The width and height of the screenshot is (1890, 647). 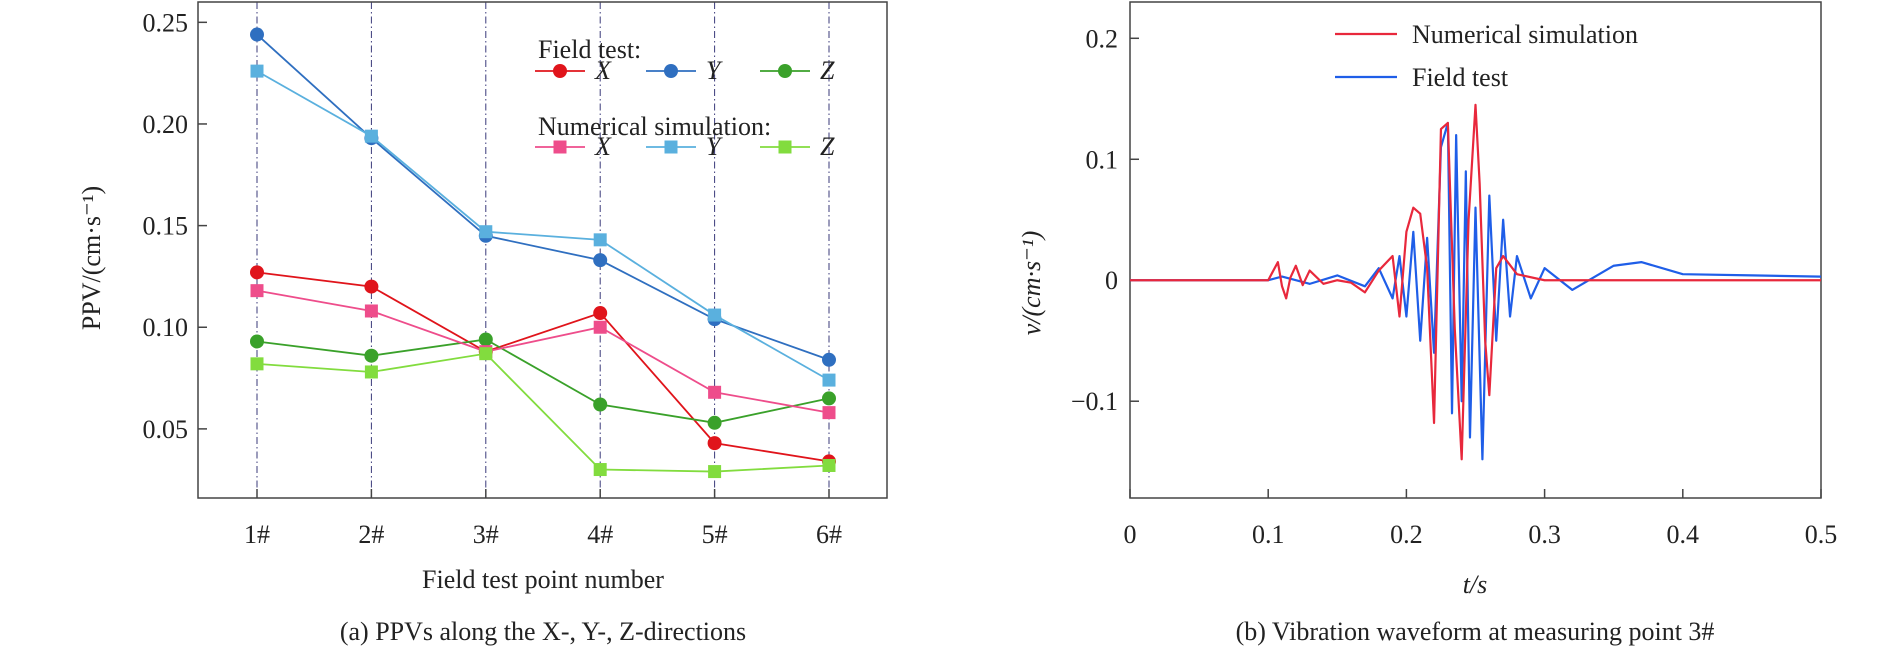 I want to click on x-tick-label: 3#, so click(x=486, y=534).